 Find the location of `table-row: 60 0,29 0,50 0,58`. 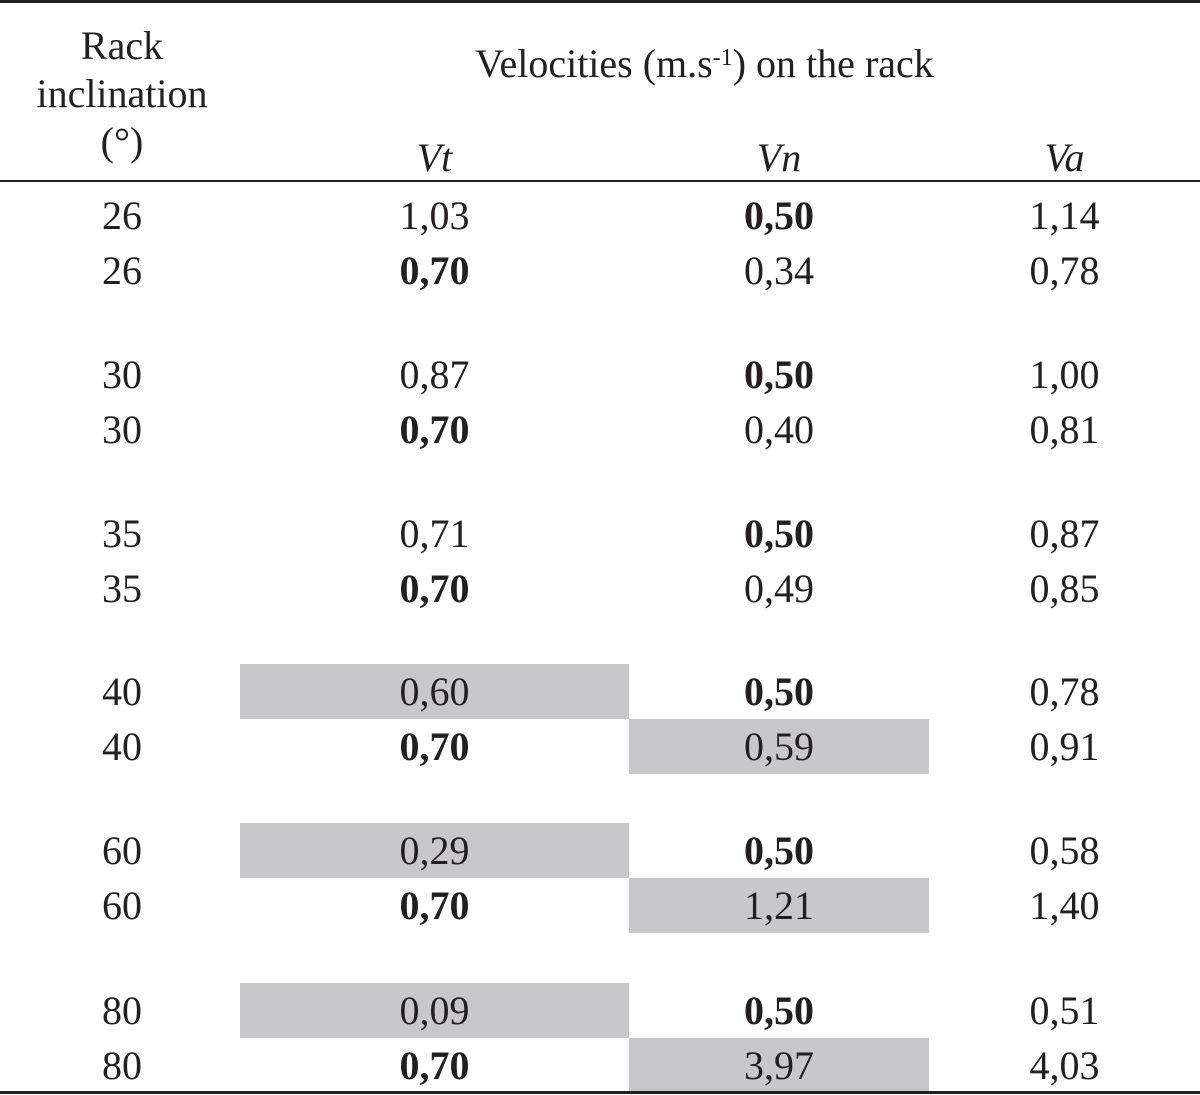

table-row: 60 0,29 0,50 0,58 is located at coordinates (600, 850).